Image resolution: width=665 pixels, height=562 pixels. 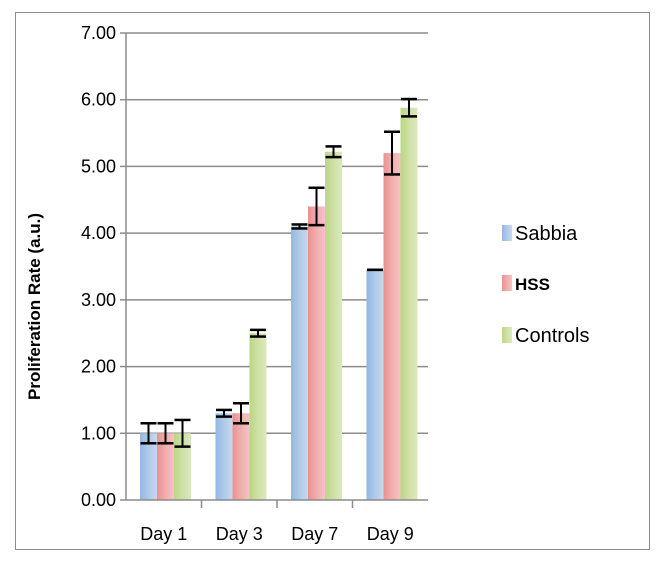 I want to click on legend: Sabbia HSS Controls, so click(x=545, y=285).